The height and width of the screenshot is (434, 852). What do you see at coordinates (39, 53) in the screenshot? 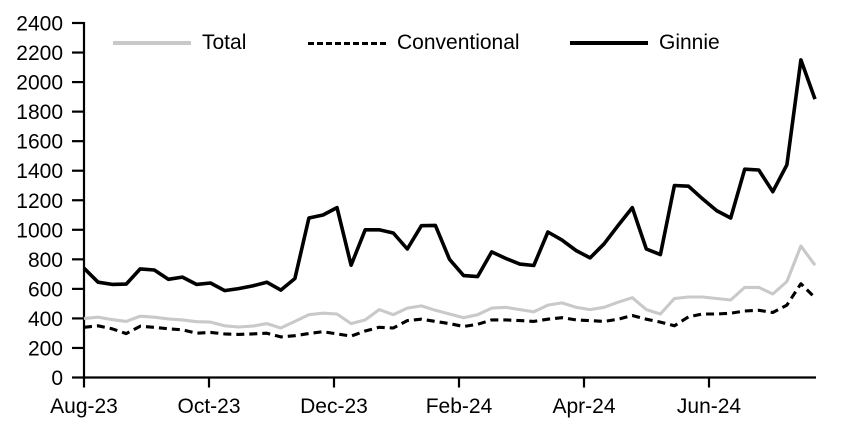
I see `y-tick-label: 2200` at bounding box center [39, 53].